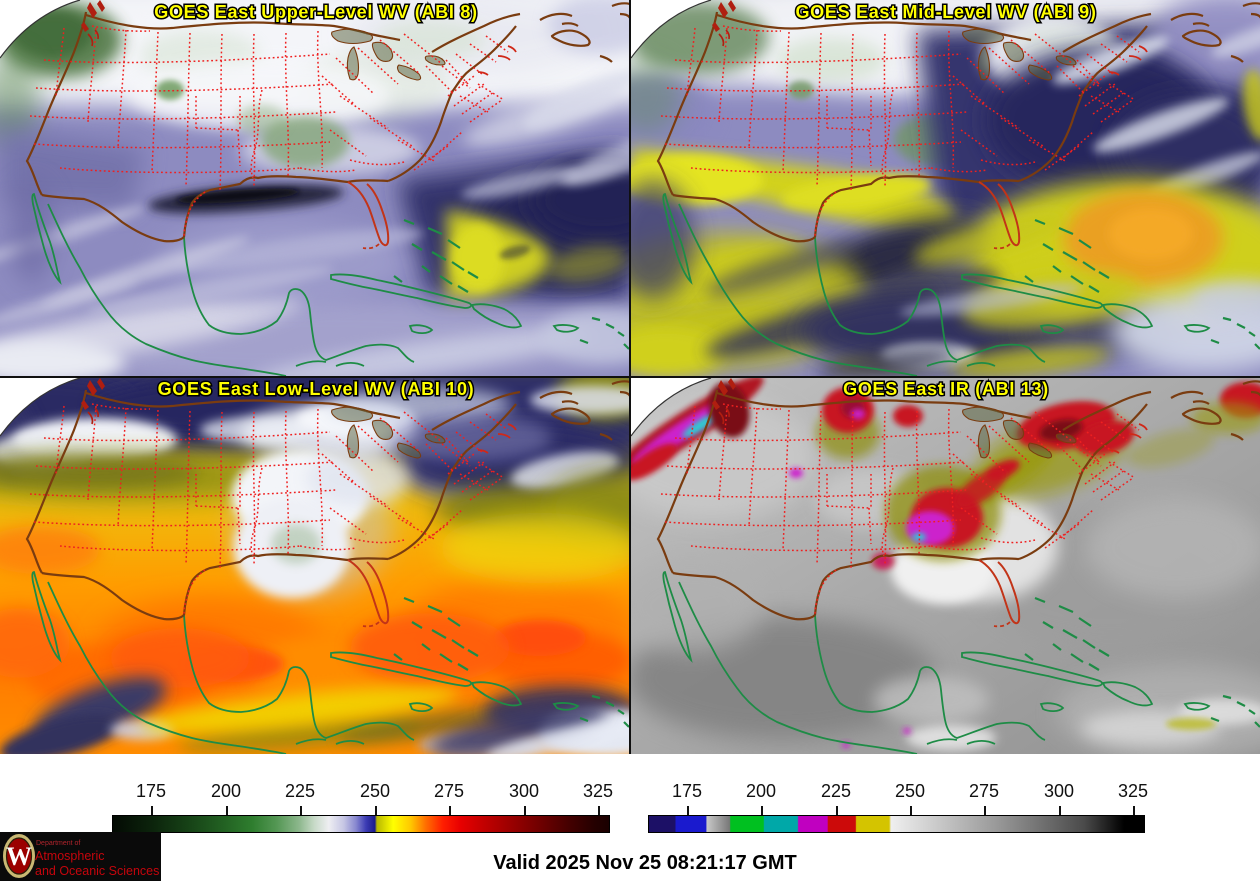 This screenshot has height=881, width=1260. What do you see at coordinates (69, 856) in the screenshot?
I see `svg-text: Atmospheric` at bounding box center [69, 856].